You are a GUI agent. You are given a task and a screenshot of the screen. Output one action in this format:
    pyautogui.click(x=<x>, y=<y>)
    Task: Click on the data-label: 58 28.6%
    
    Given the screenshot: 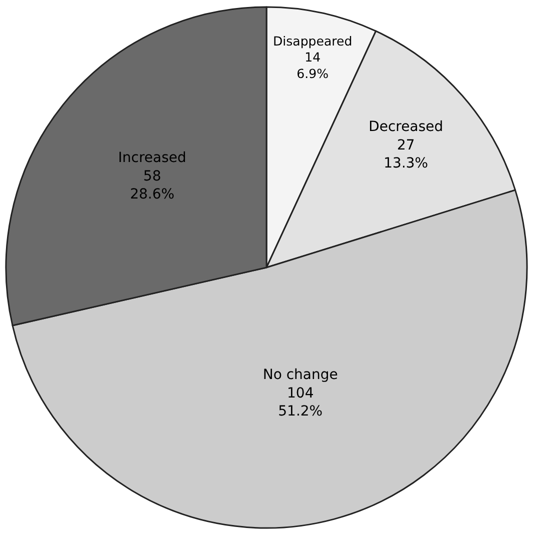 What is the action you would take?
    pyautogui.click(x=152, y=185)
    